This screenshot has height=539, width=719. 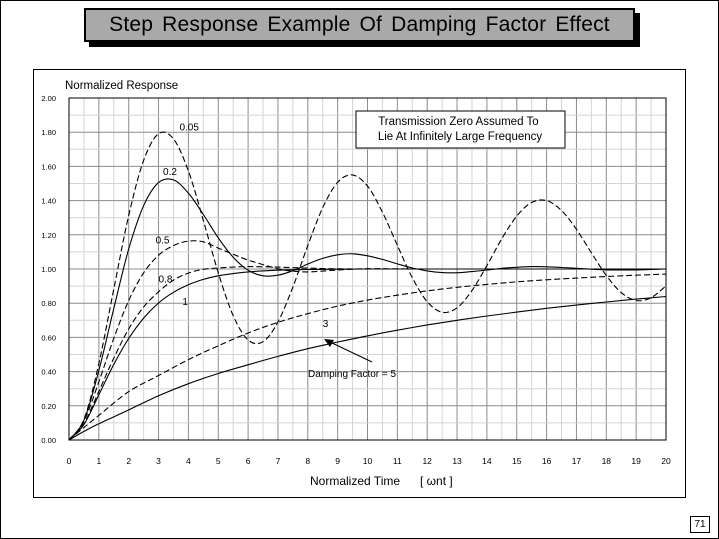 I want to click on x-tick-label: 5, so click(x=218, y=461).